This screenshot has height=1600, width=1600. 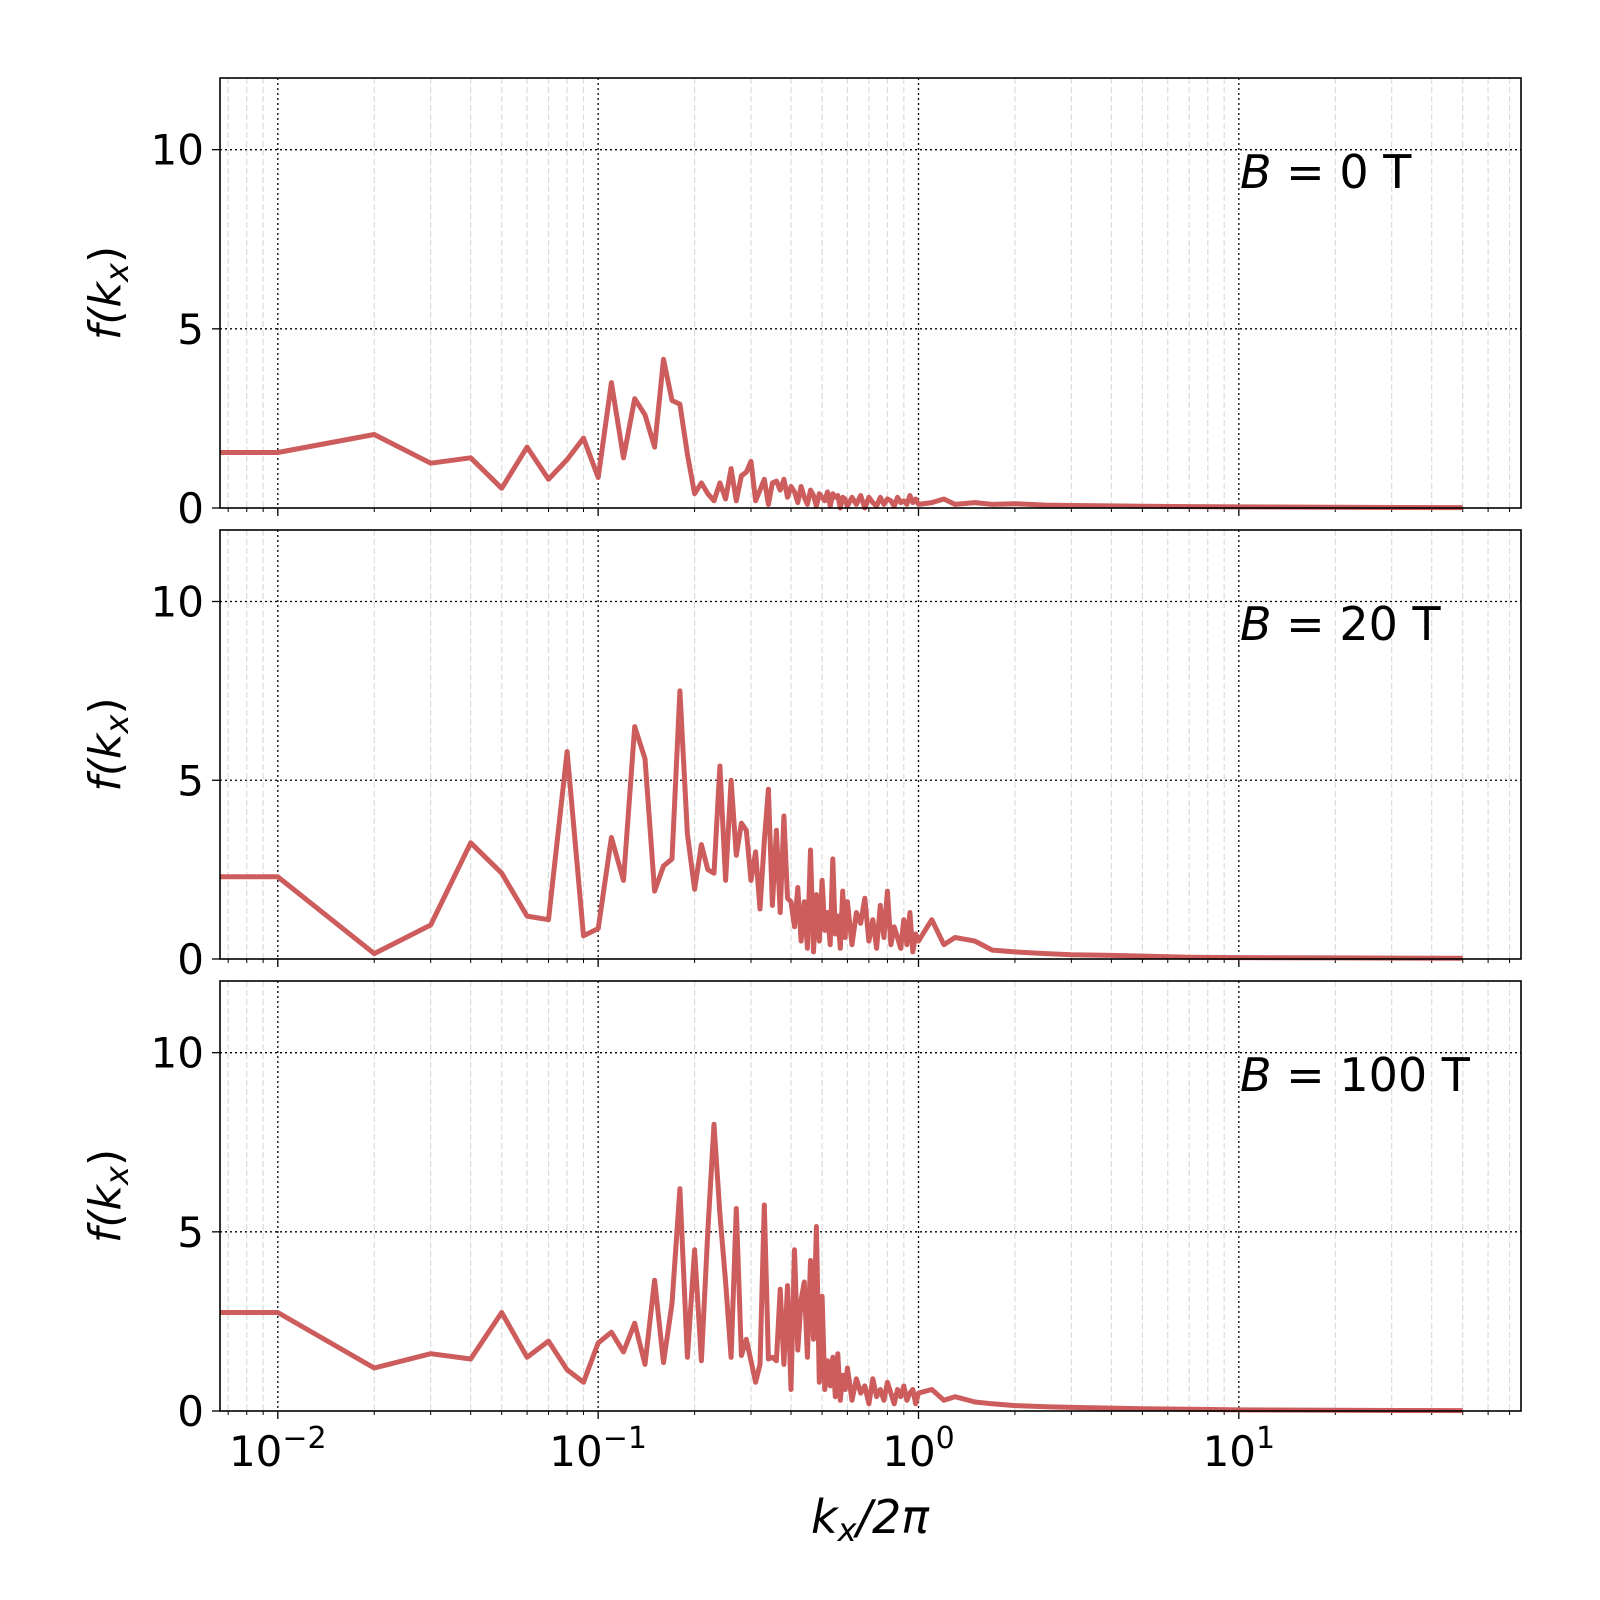 I want to click on annotation-value: = 20 T, so click(x=1357, y=624).